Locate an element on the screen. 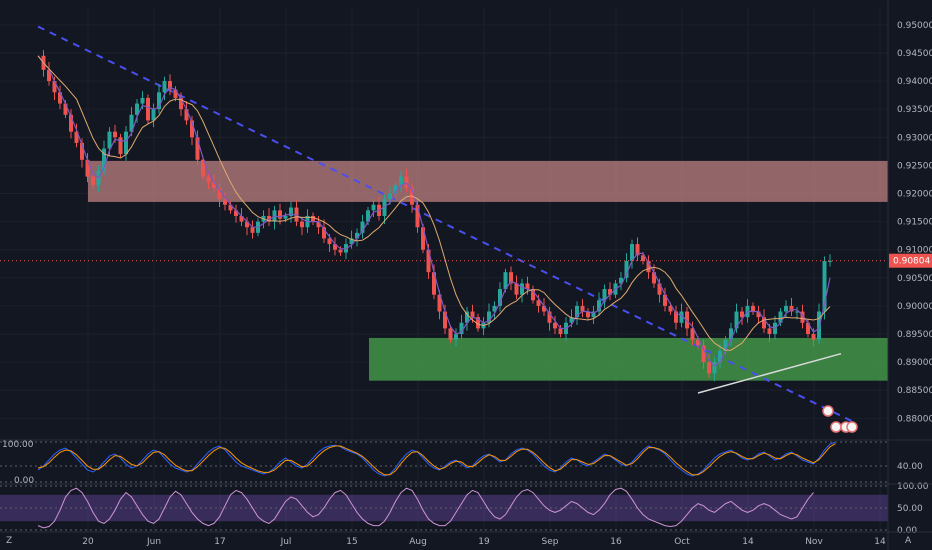 The width and height of the screenshot is (932, 550). rising-trend-line is located at coordinates (769, 373).